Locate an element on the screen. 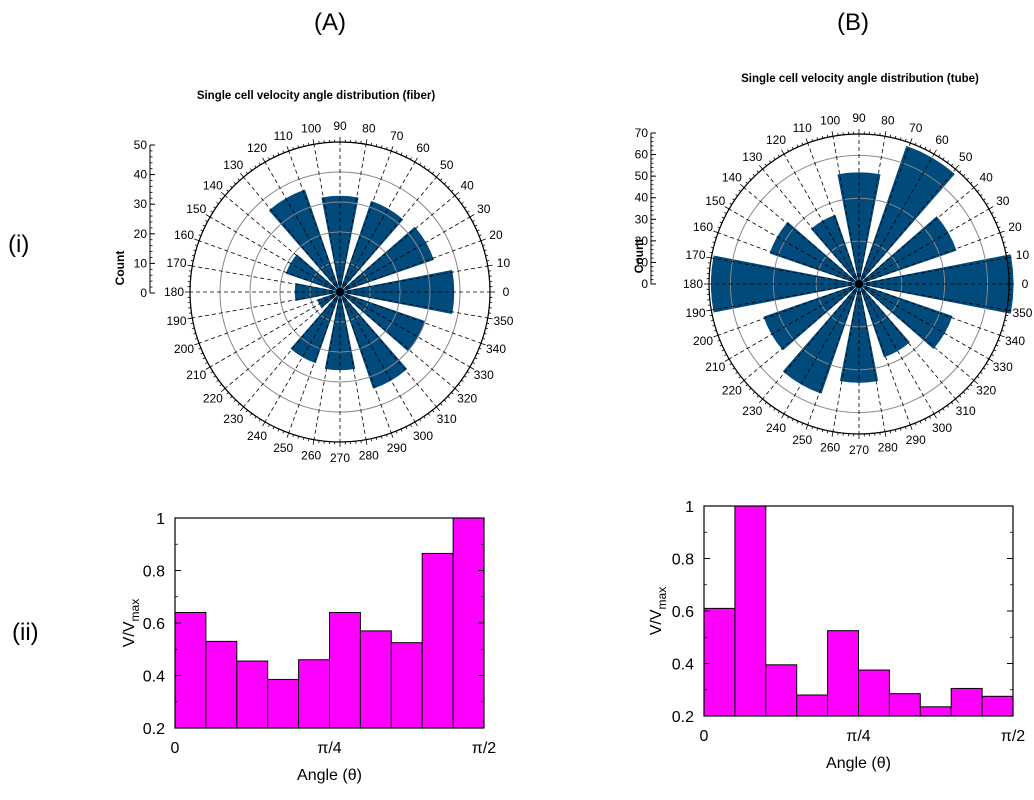 Image resolution: width=1034 pixels, height=800 pixels. polar-angle-label: 130 is located at coordinates (752, 157).